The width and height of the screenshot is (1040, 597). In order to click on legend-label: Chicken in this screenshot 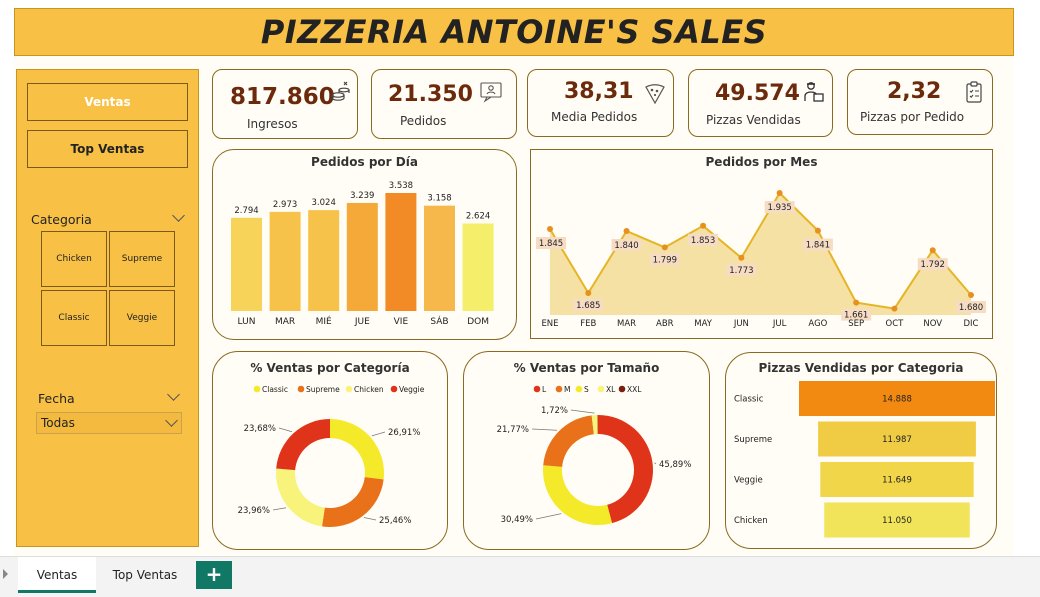, I will do `click(369, 389)`.